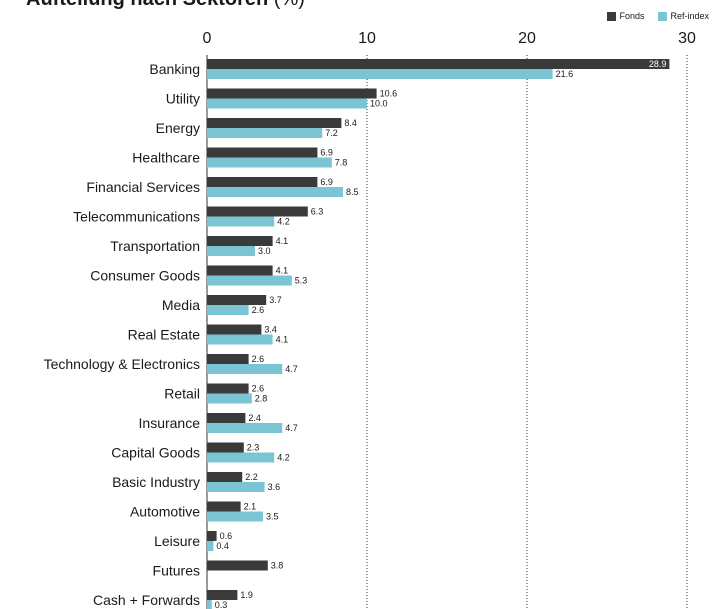  I want to click on category-label: Capital Goods, so click(155, 453).